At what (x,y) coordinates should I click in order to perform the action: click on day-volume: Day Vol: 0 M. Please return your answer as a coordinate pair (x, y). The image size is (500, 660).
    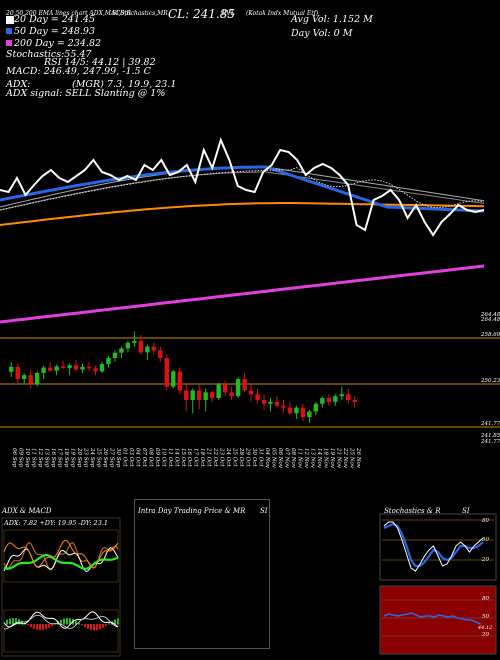
    Looking at the image, I should click on (322, 33).